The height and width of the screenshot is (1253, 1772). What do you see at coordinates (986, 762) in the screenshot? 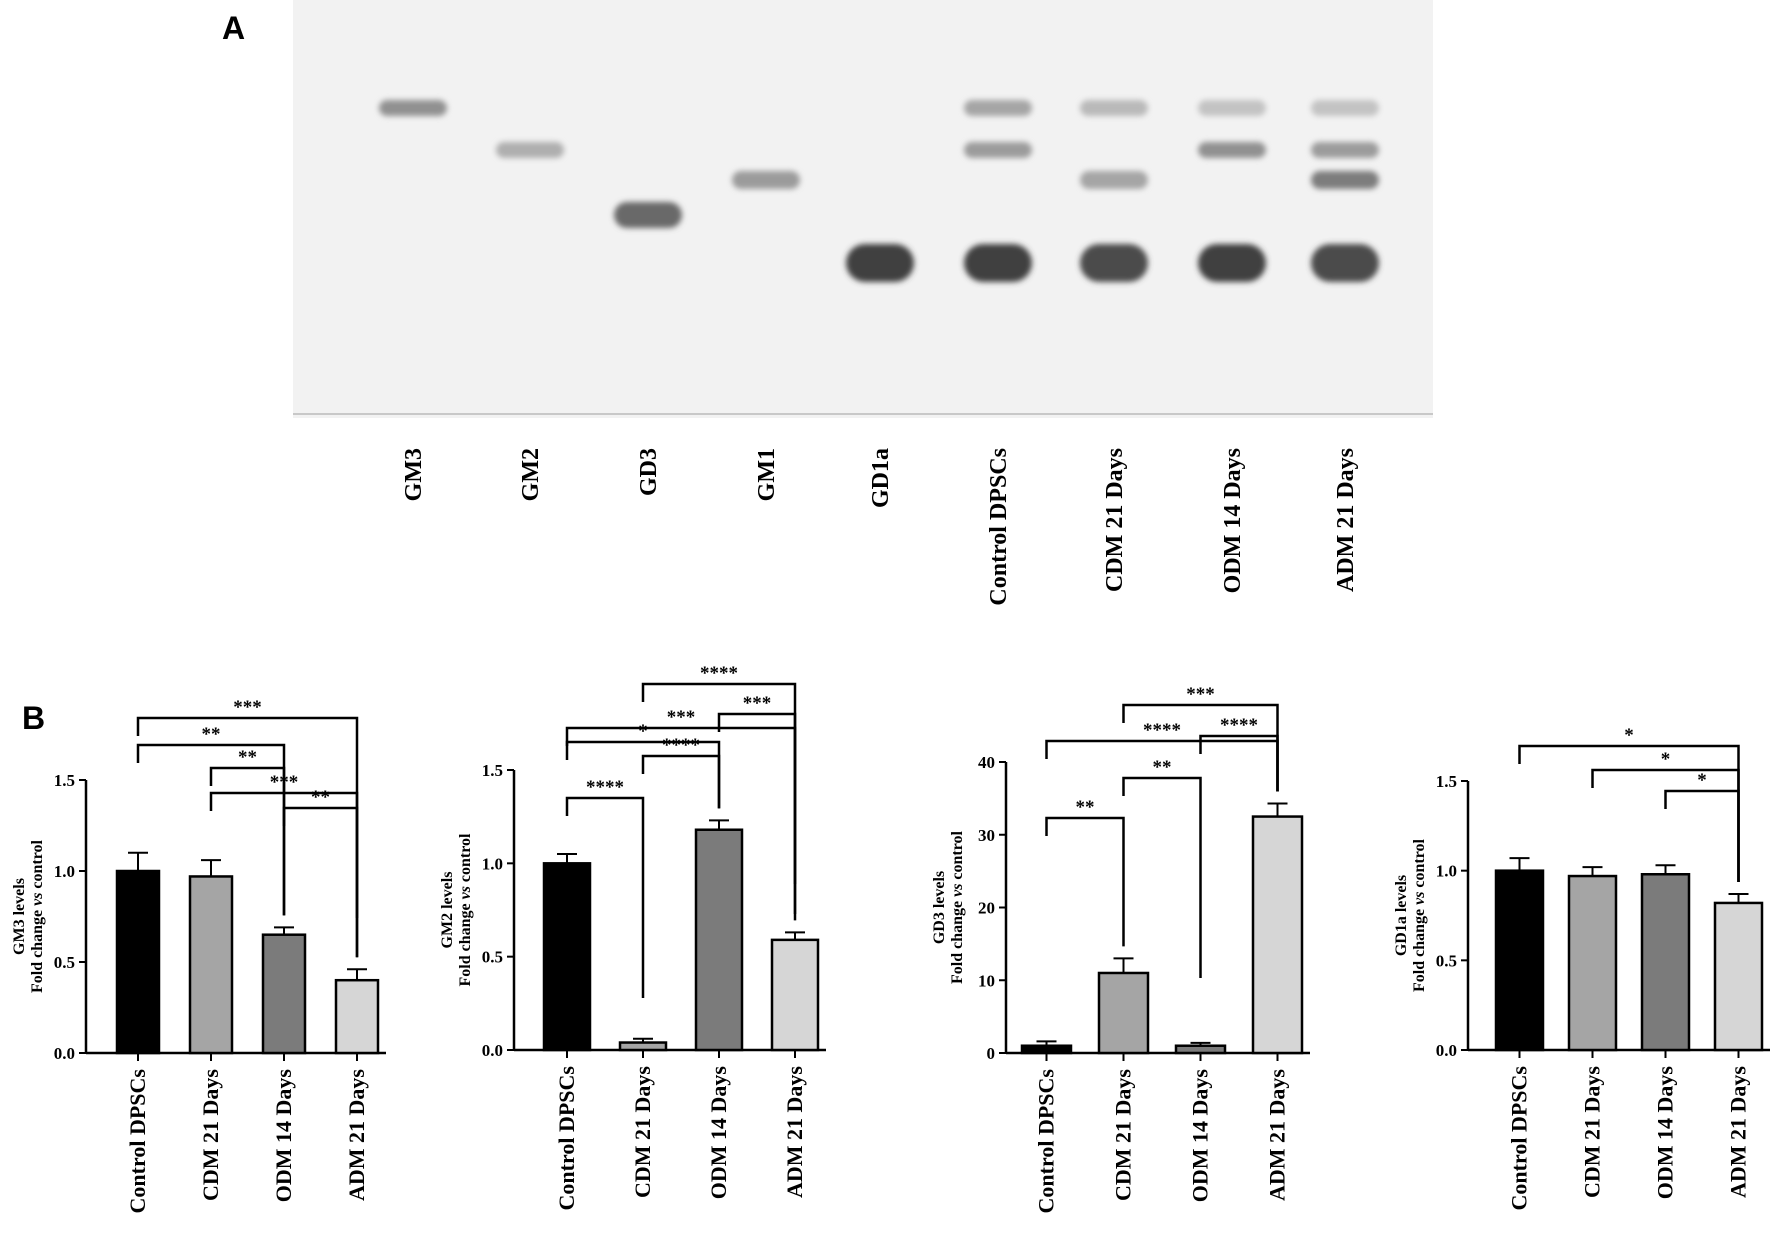
I see `y-tick-label: 40` at bounding box center [986, 762].